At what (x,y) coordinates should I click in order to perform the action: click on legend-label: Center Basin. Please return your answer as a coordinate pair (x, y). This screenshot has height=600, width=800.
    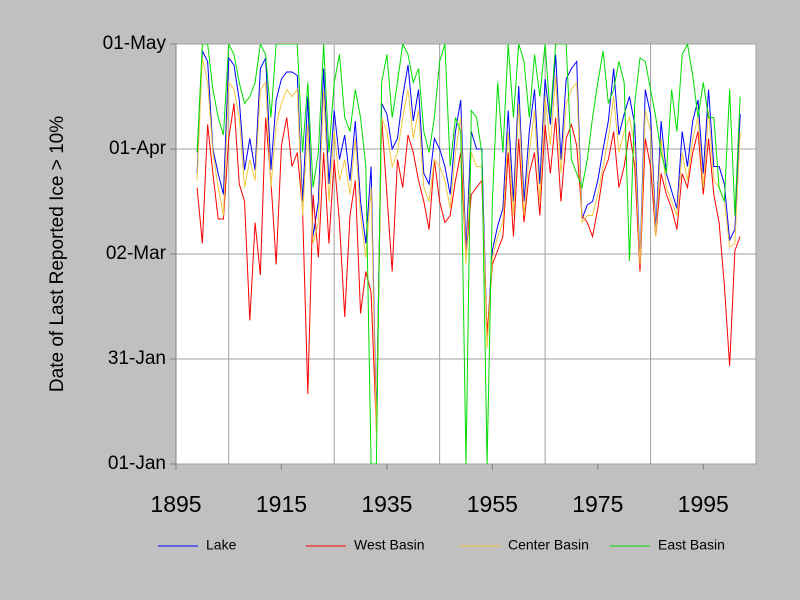
    Looking at the image, I should click on (548, 545).